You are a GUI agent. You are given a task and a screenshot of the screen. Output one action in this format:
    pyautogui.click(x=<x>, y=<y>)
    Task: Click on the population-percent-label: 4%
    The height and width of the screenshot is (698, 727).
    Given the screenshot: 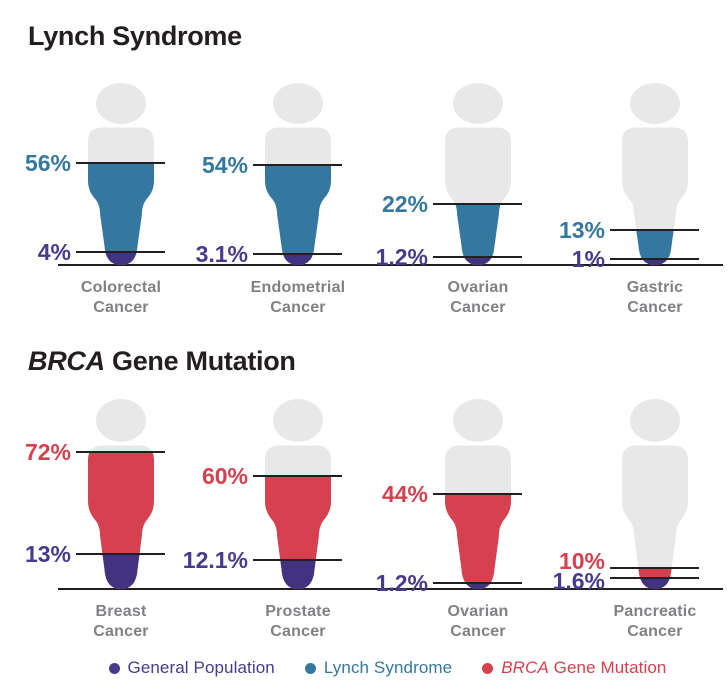 What is the action you would take?
    pyautogui.click(x=54, y=252)
    